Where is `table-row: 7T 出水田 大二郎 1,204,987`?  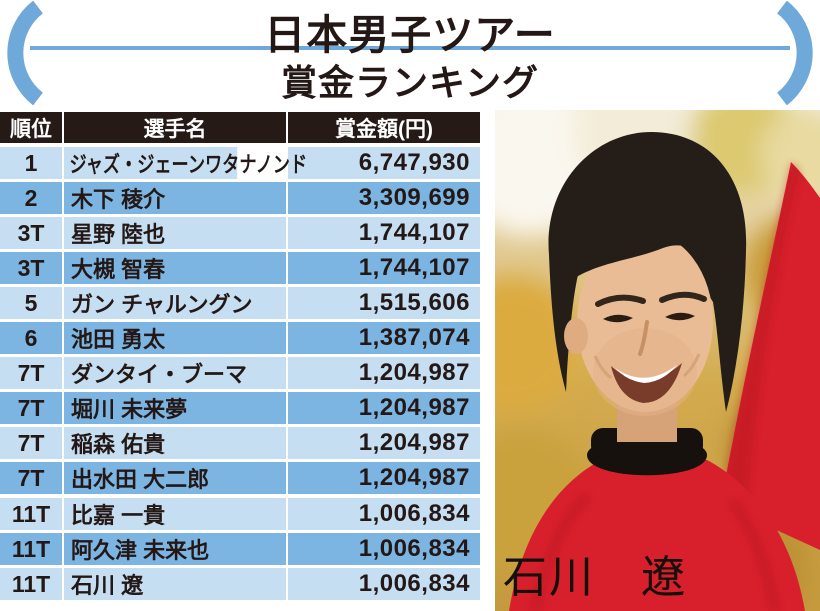
table-row: 7T 出水田 大二郎 1,204,987 is located at coordinates (240, 478).